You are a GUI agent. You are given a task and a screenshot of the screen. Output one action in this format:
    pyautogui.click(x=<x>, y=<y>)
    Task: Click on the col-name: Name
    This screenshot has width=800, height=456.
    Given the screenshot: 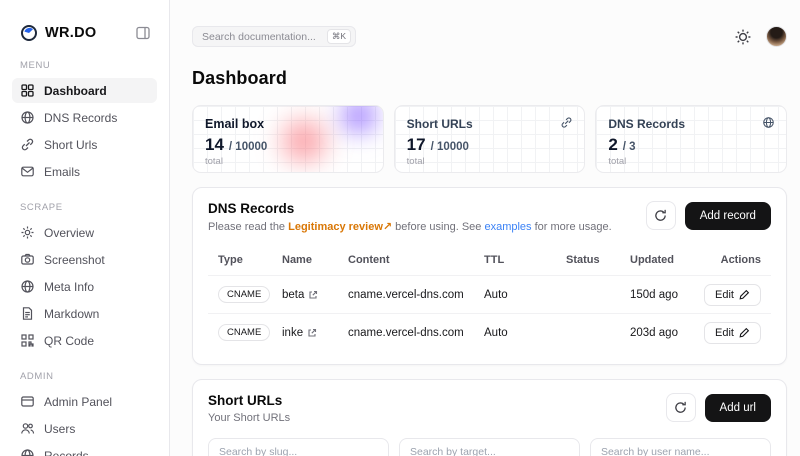 What is the action you would take?
    pyautogui.click(x=297, y=260)
    